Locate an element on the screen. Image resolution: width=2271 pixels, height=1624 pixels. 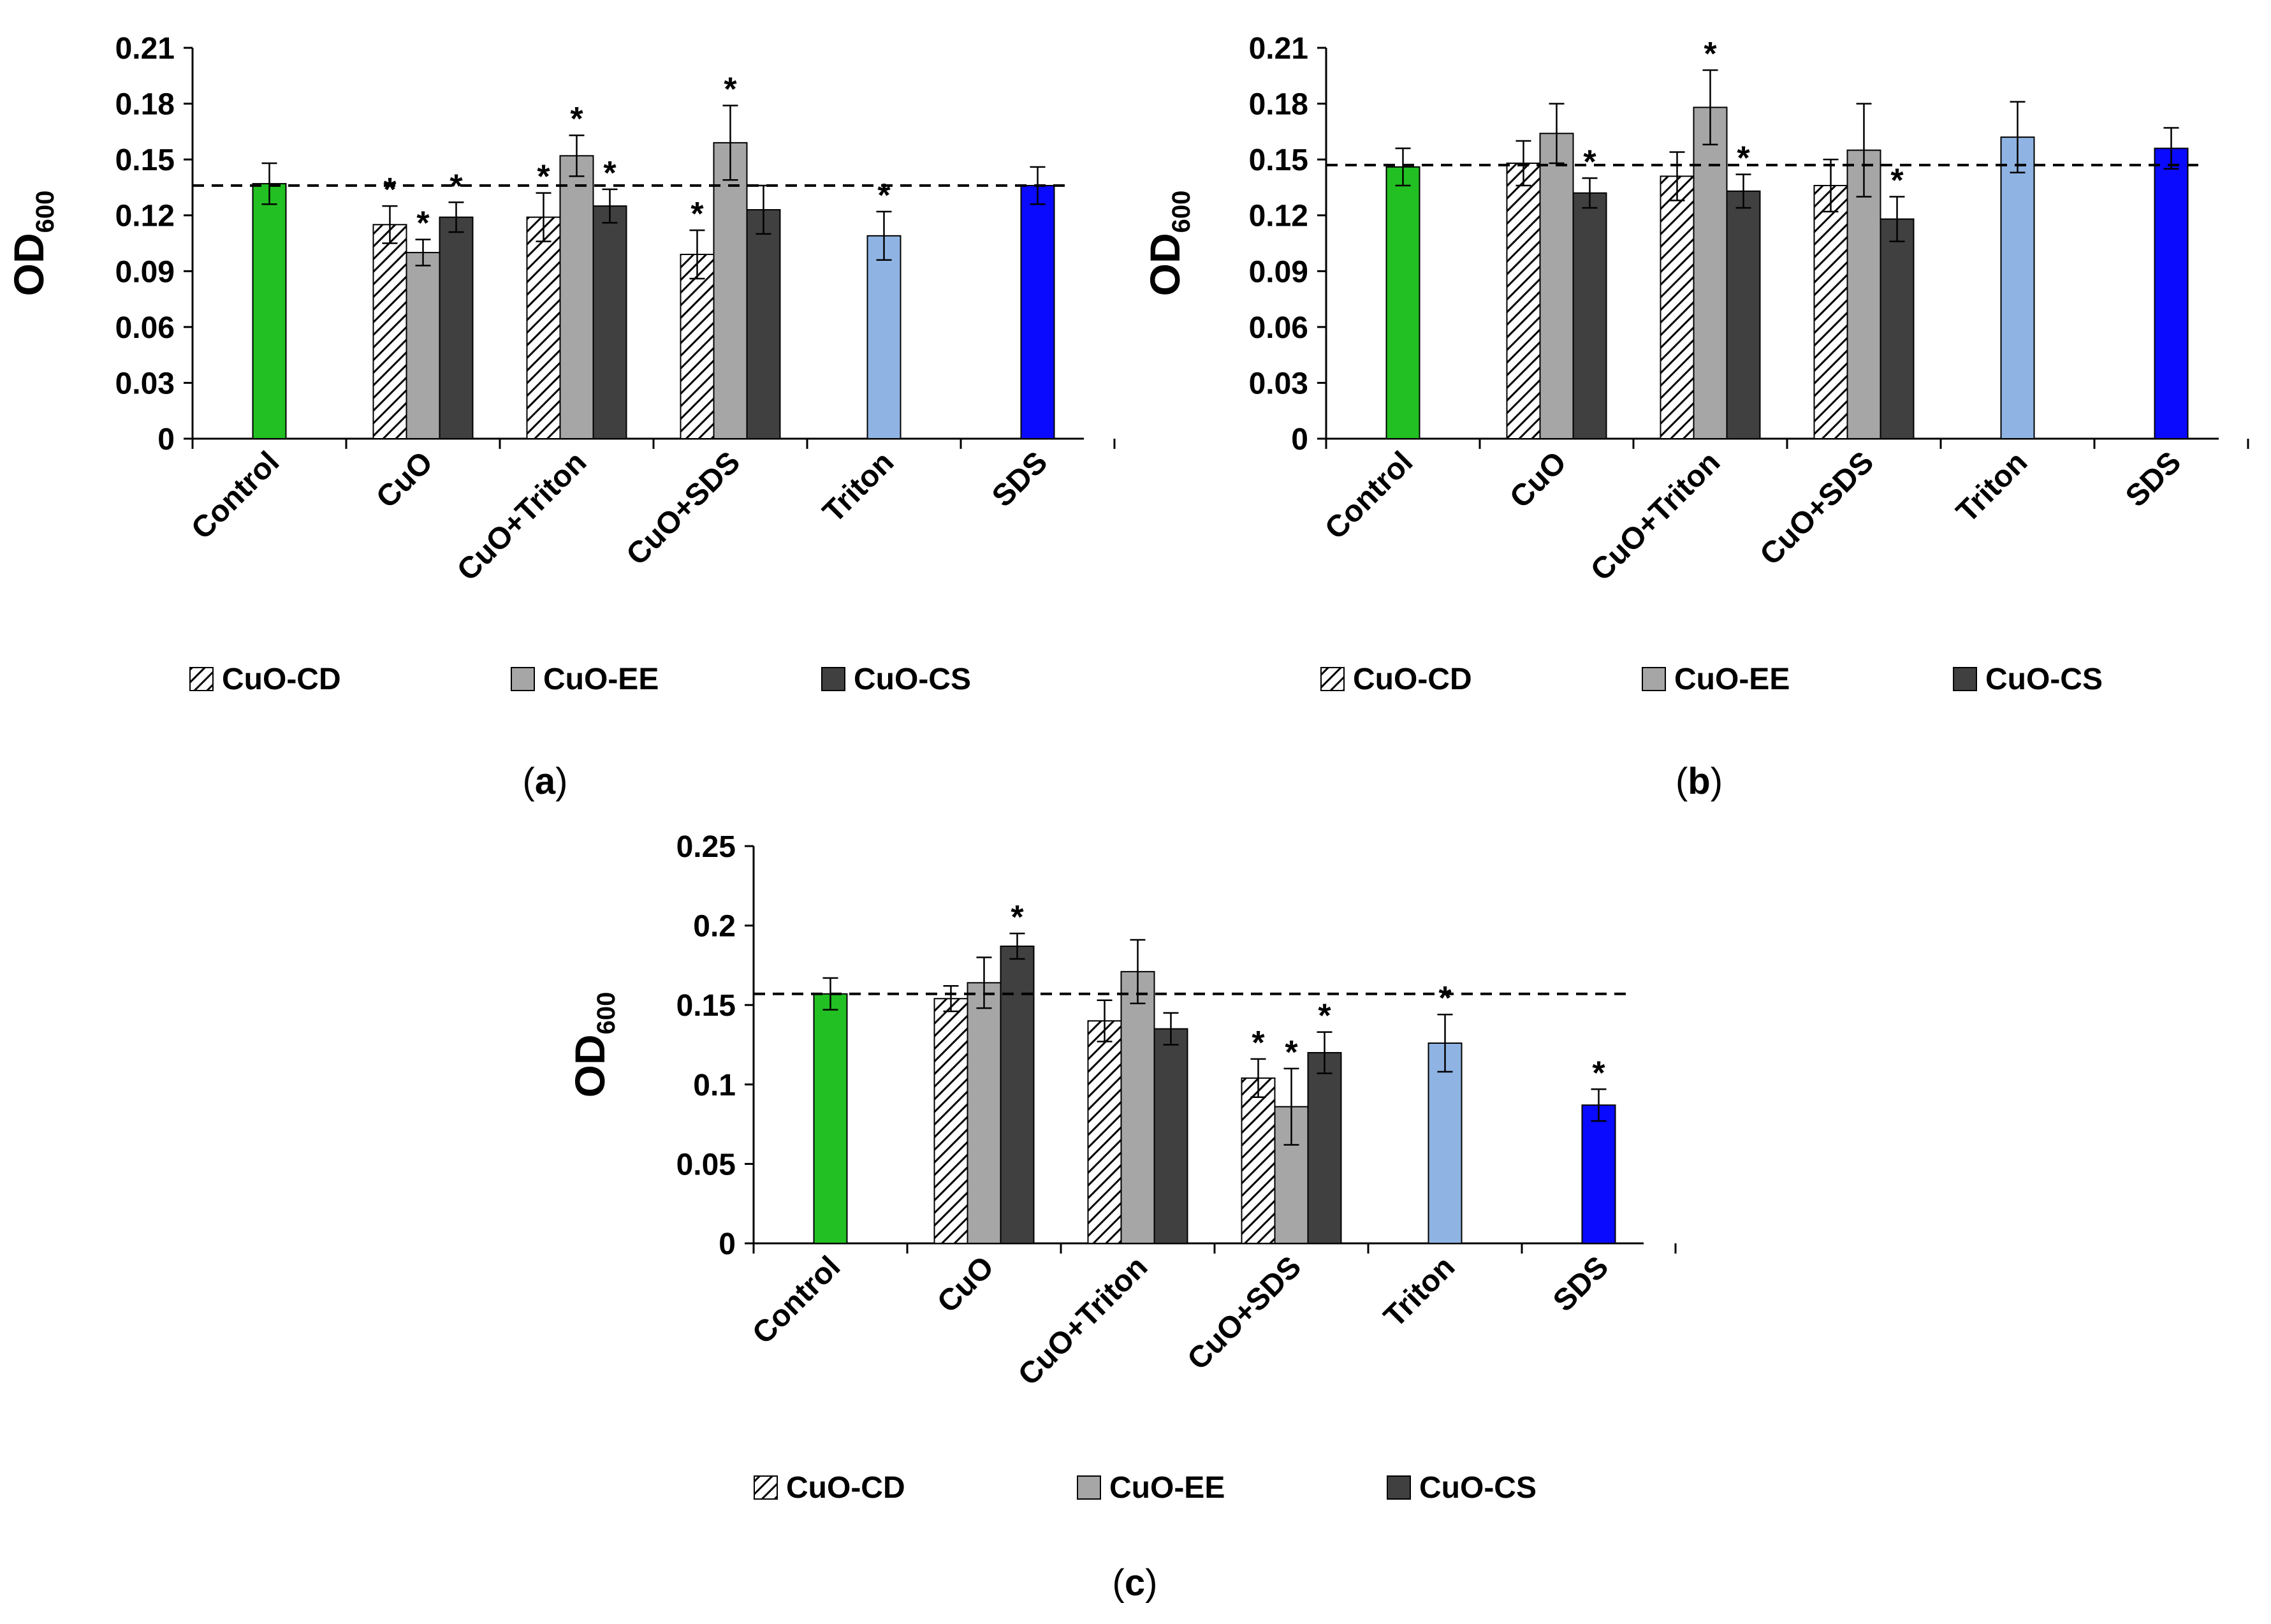
panel-label-letter: b is located at coordinates (1699, 781).